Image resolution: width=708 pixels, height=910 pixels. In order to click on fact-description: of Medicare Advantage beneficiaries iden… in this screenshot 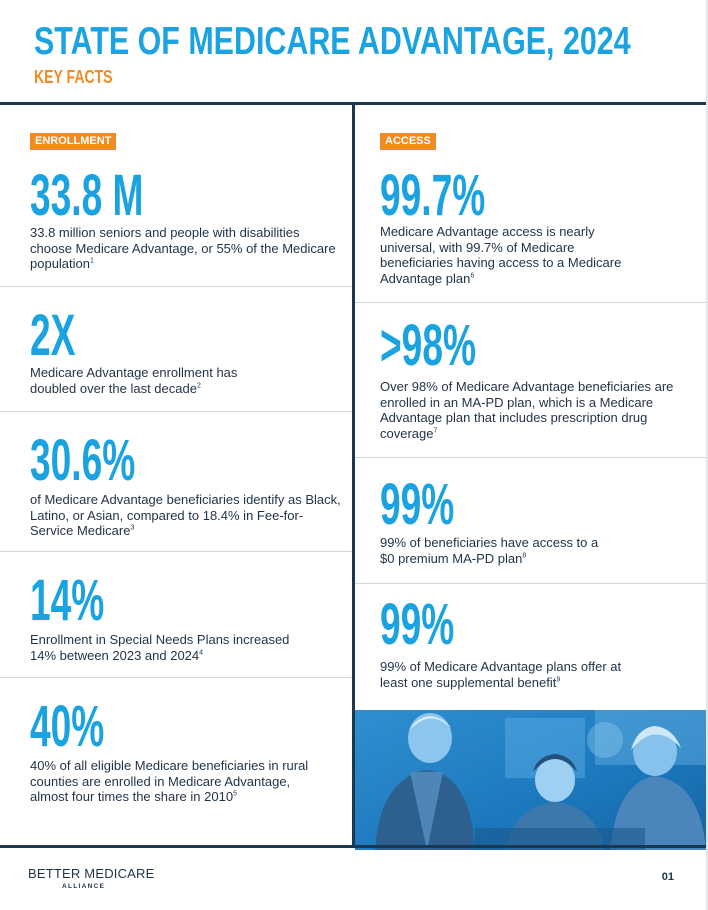, I will do `click(185, 515)`.